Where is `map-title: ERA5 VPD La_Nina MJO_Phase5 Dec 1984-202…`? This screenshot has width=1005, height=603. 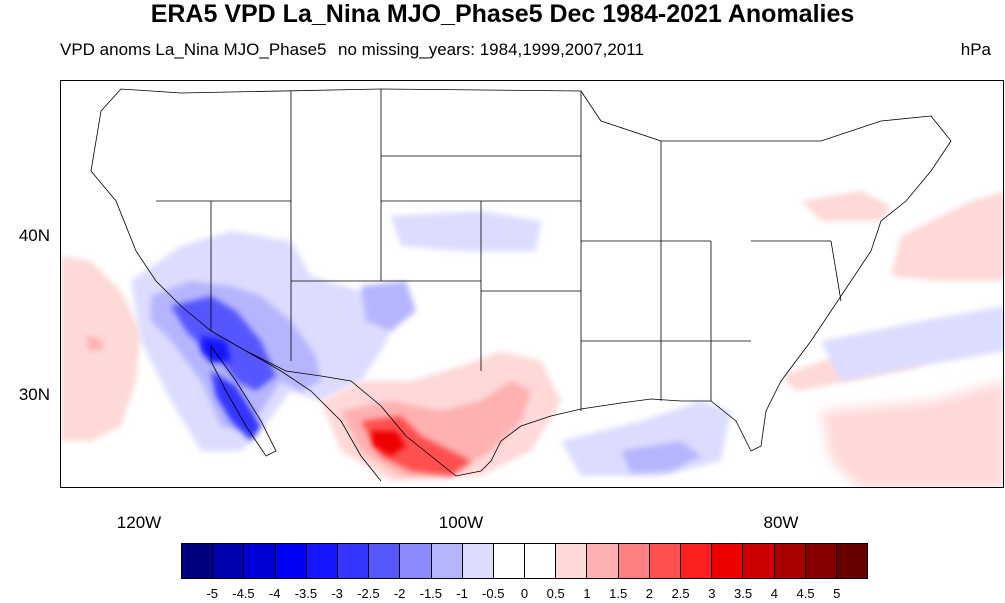
map-title: ERA5 VPD La_Nina MJO_Phase5 Dec 1984-202… is located at coordinates (502, 14).